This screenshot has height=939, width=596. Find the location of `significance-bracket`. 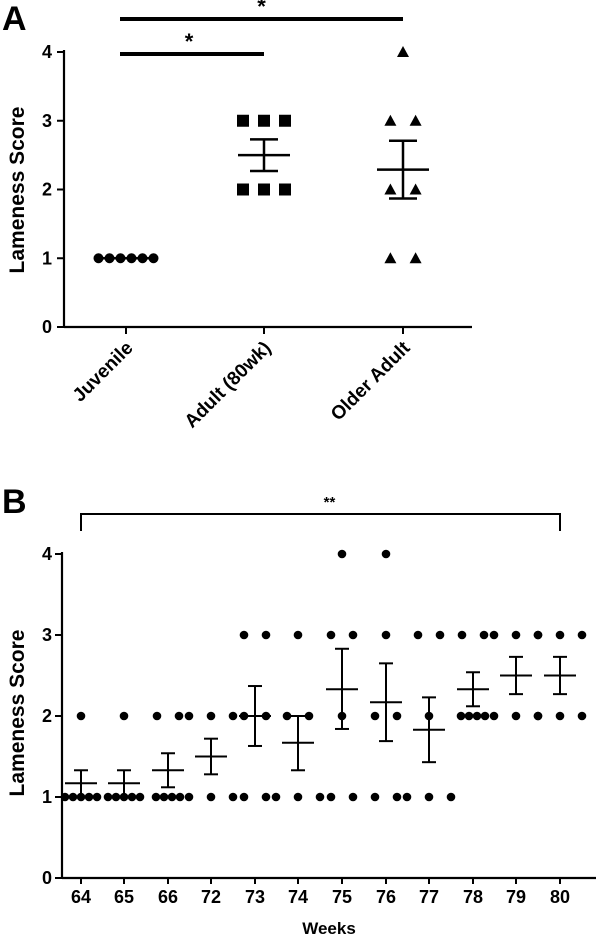

significance-bracket is located at coordinates (320, 522).